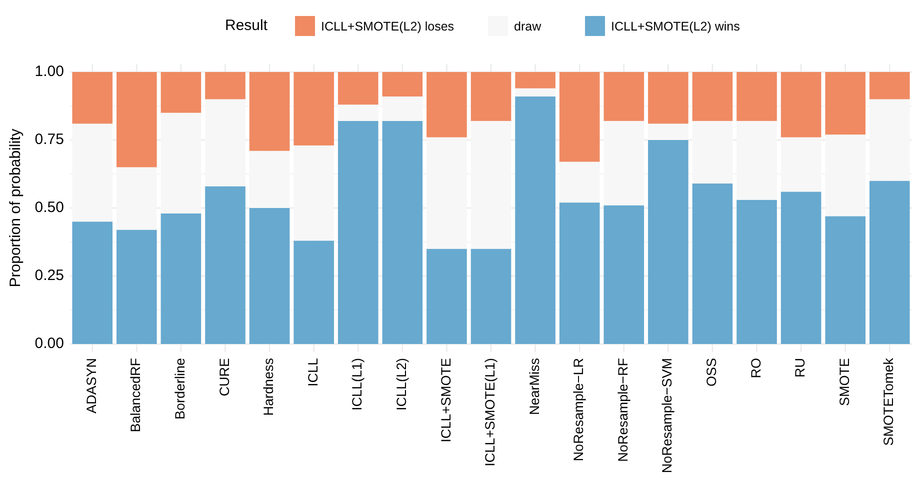  Describe the element at coordinates (844, 382) in the screenshot. I see `x-tick-label: SMOTE` at that location.